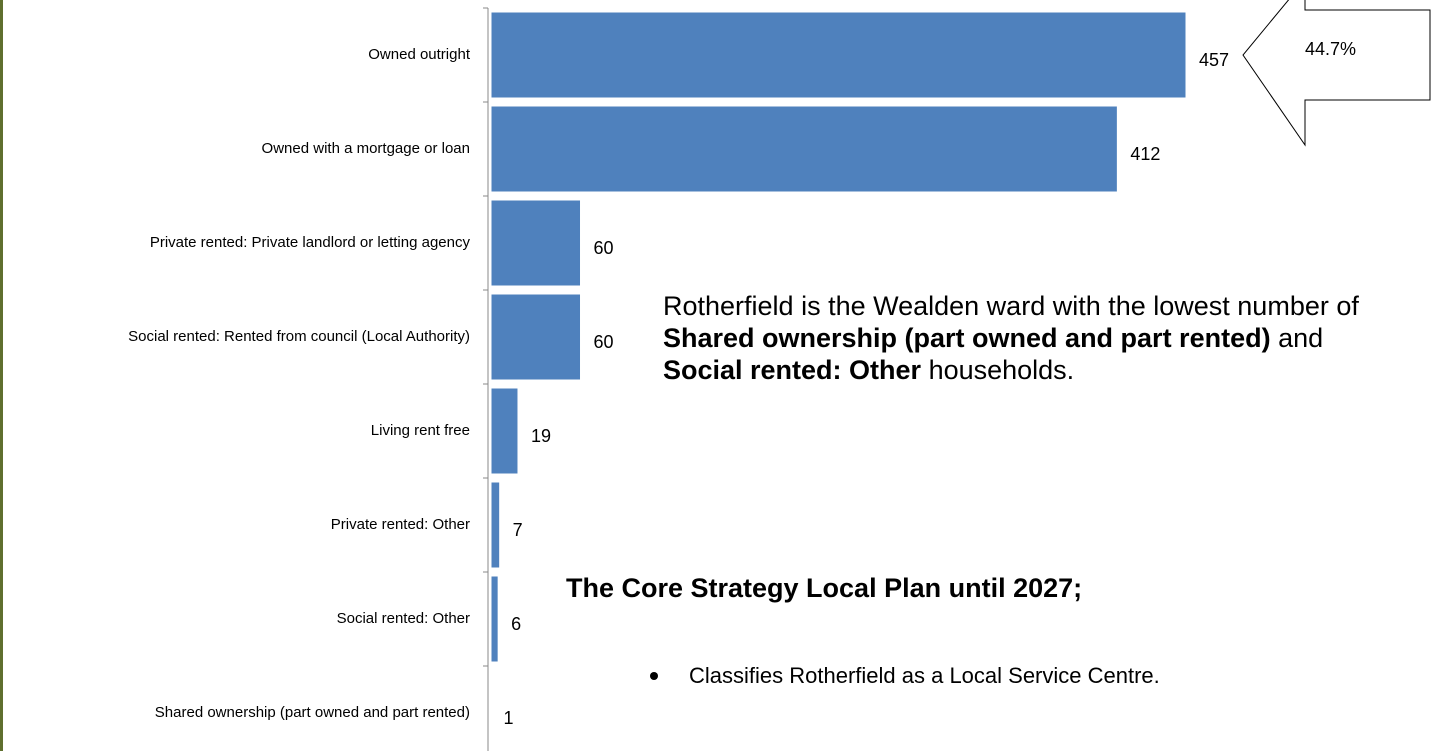 The width and height of the screenshot is (1431, 751). Describe the element at coordinates (541, 436) in the screenshot. I see `value-label: 19` at that location.